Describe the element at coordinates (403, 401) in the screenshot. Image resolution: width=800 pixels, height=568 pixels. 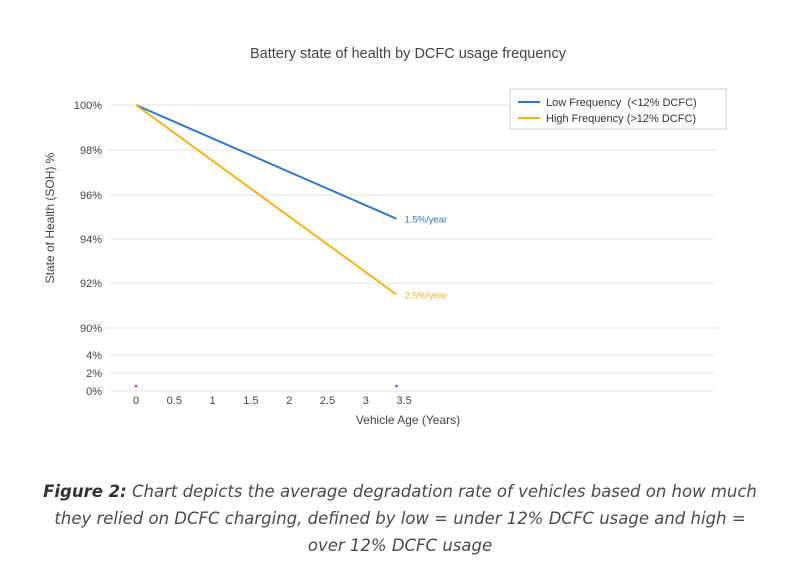
I see `x-tick-label: 3.5` at that location.